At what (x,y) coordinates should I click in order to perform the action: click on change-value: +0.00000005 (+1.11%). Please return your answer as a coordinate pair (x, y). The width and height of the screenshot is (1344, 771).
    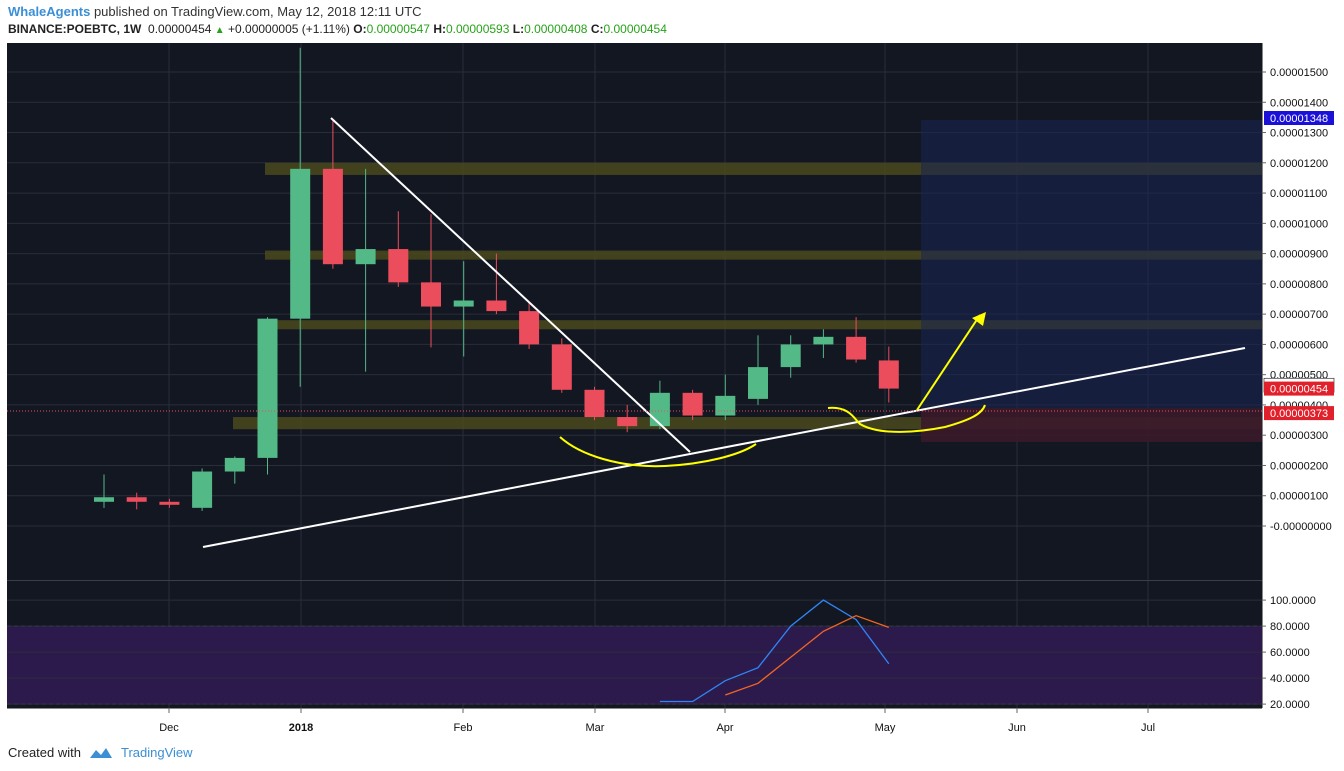
    Looking at the image, I should click on (289, 29).